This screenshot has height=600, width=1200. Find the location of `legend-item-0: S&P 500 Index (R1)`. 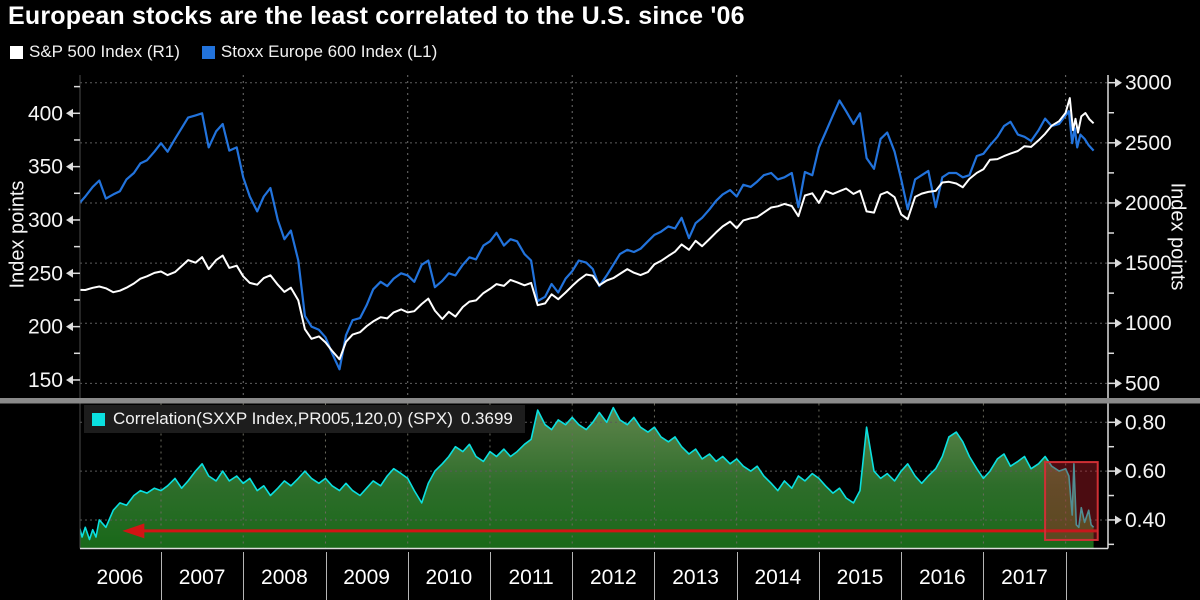

legend-item-0: S&P 500 Index (R1) is located at coordinates (95, 52).